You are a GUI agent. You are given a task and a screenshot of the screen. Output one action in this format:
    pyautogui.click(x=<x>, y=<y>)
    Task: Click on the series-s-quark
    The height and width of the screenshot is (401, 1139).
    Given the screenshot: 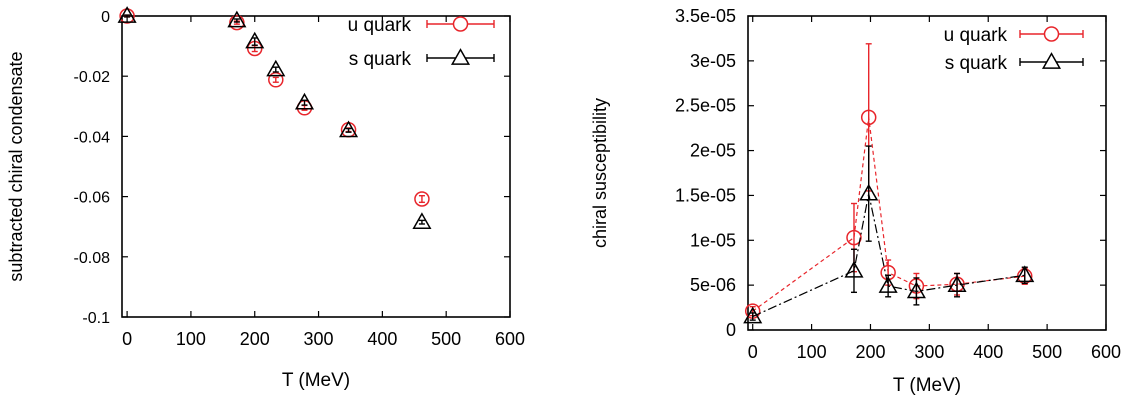 What is the action you would take?
    pyautogui.click(x=889, y=234)
    